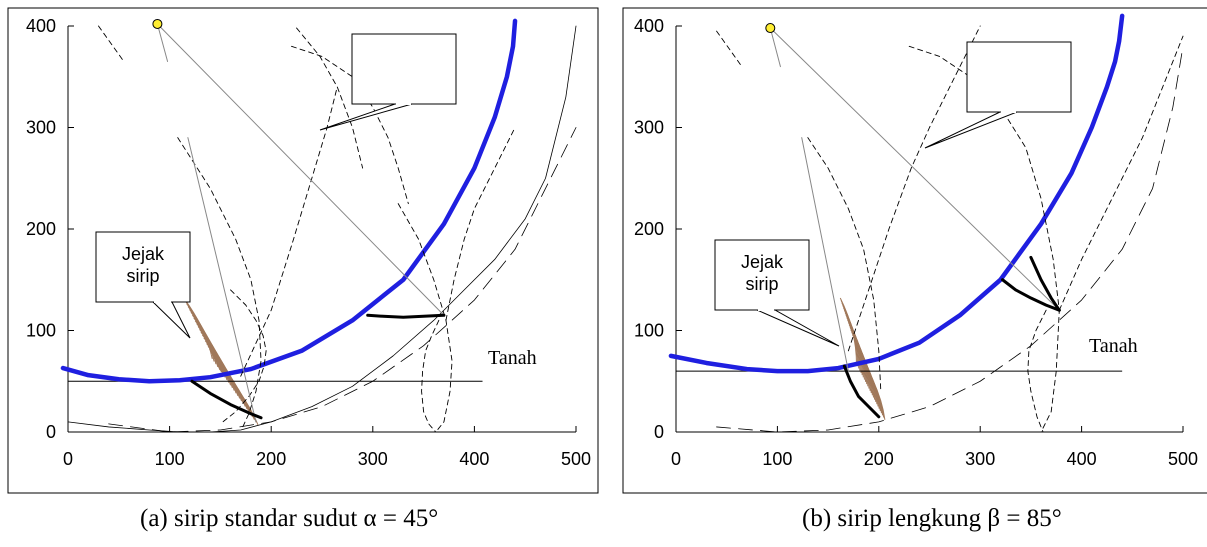 This screenshot has width=1207, height=547. I want to click on caption-a: (a) sirip standar sudut α = 45°, so click(289, 518).